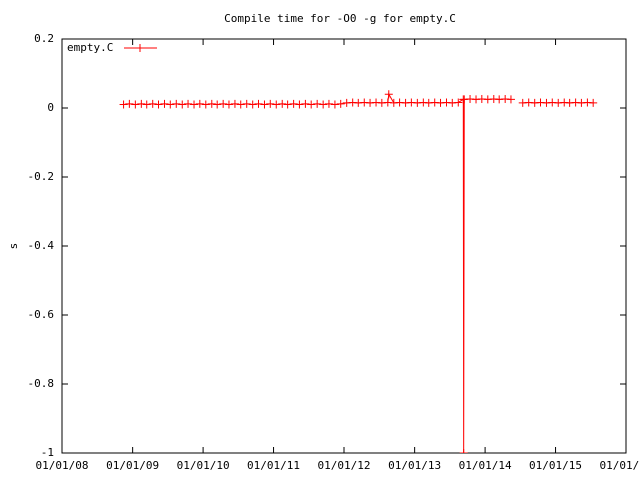  What do you see at coordinates (41, 383) in the screenshot?
I see `y-tick-label: -0.8` at bounding box center [41, 383].